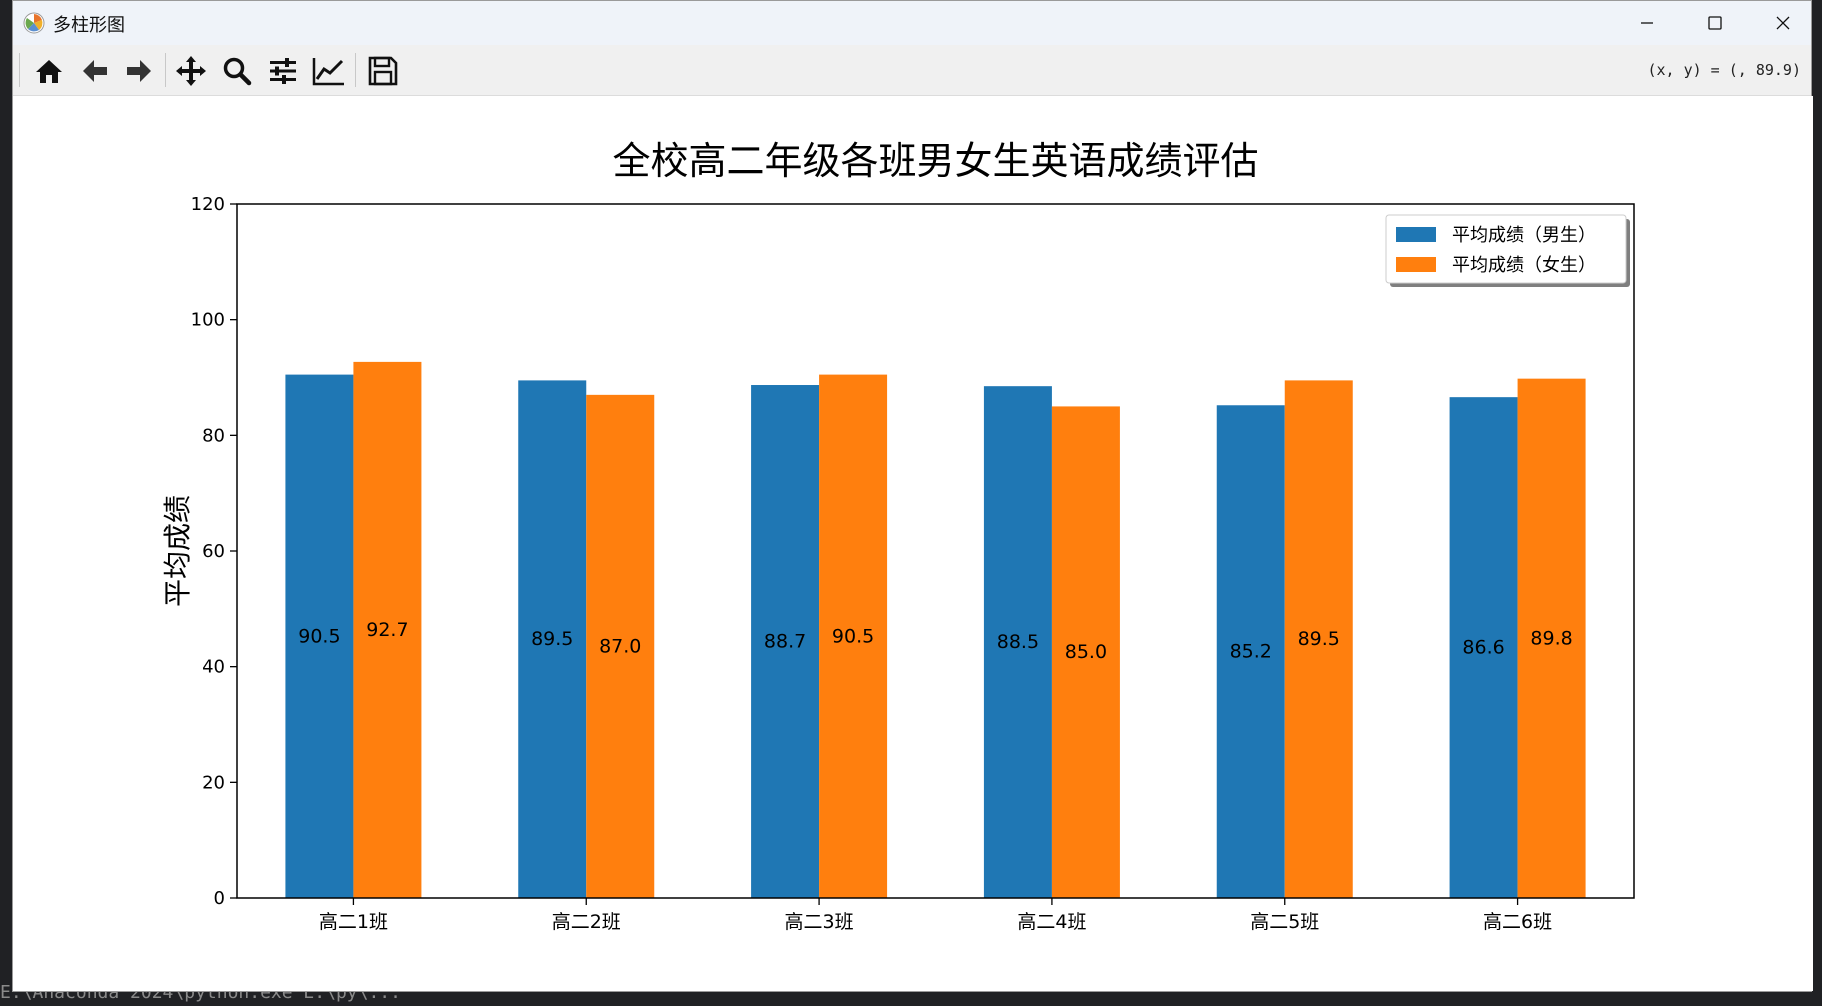  I want to click on line-chart-icon, so click(328, 72).